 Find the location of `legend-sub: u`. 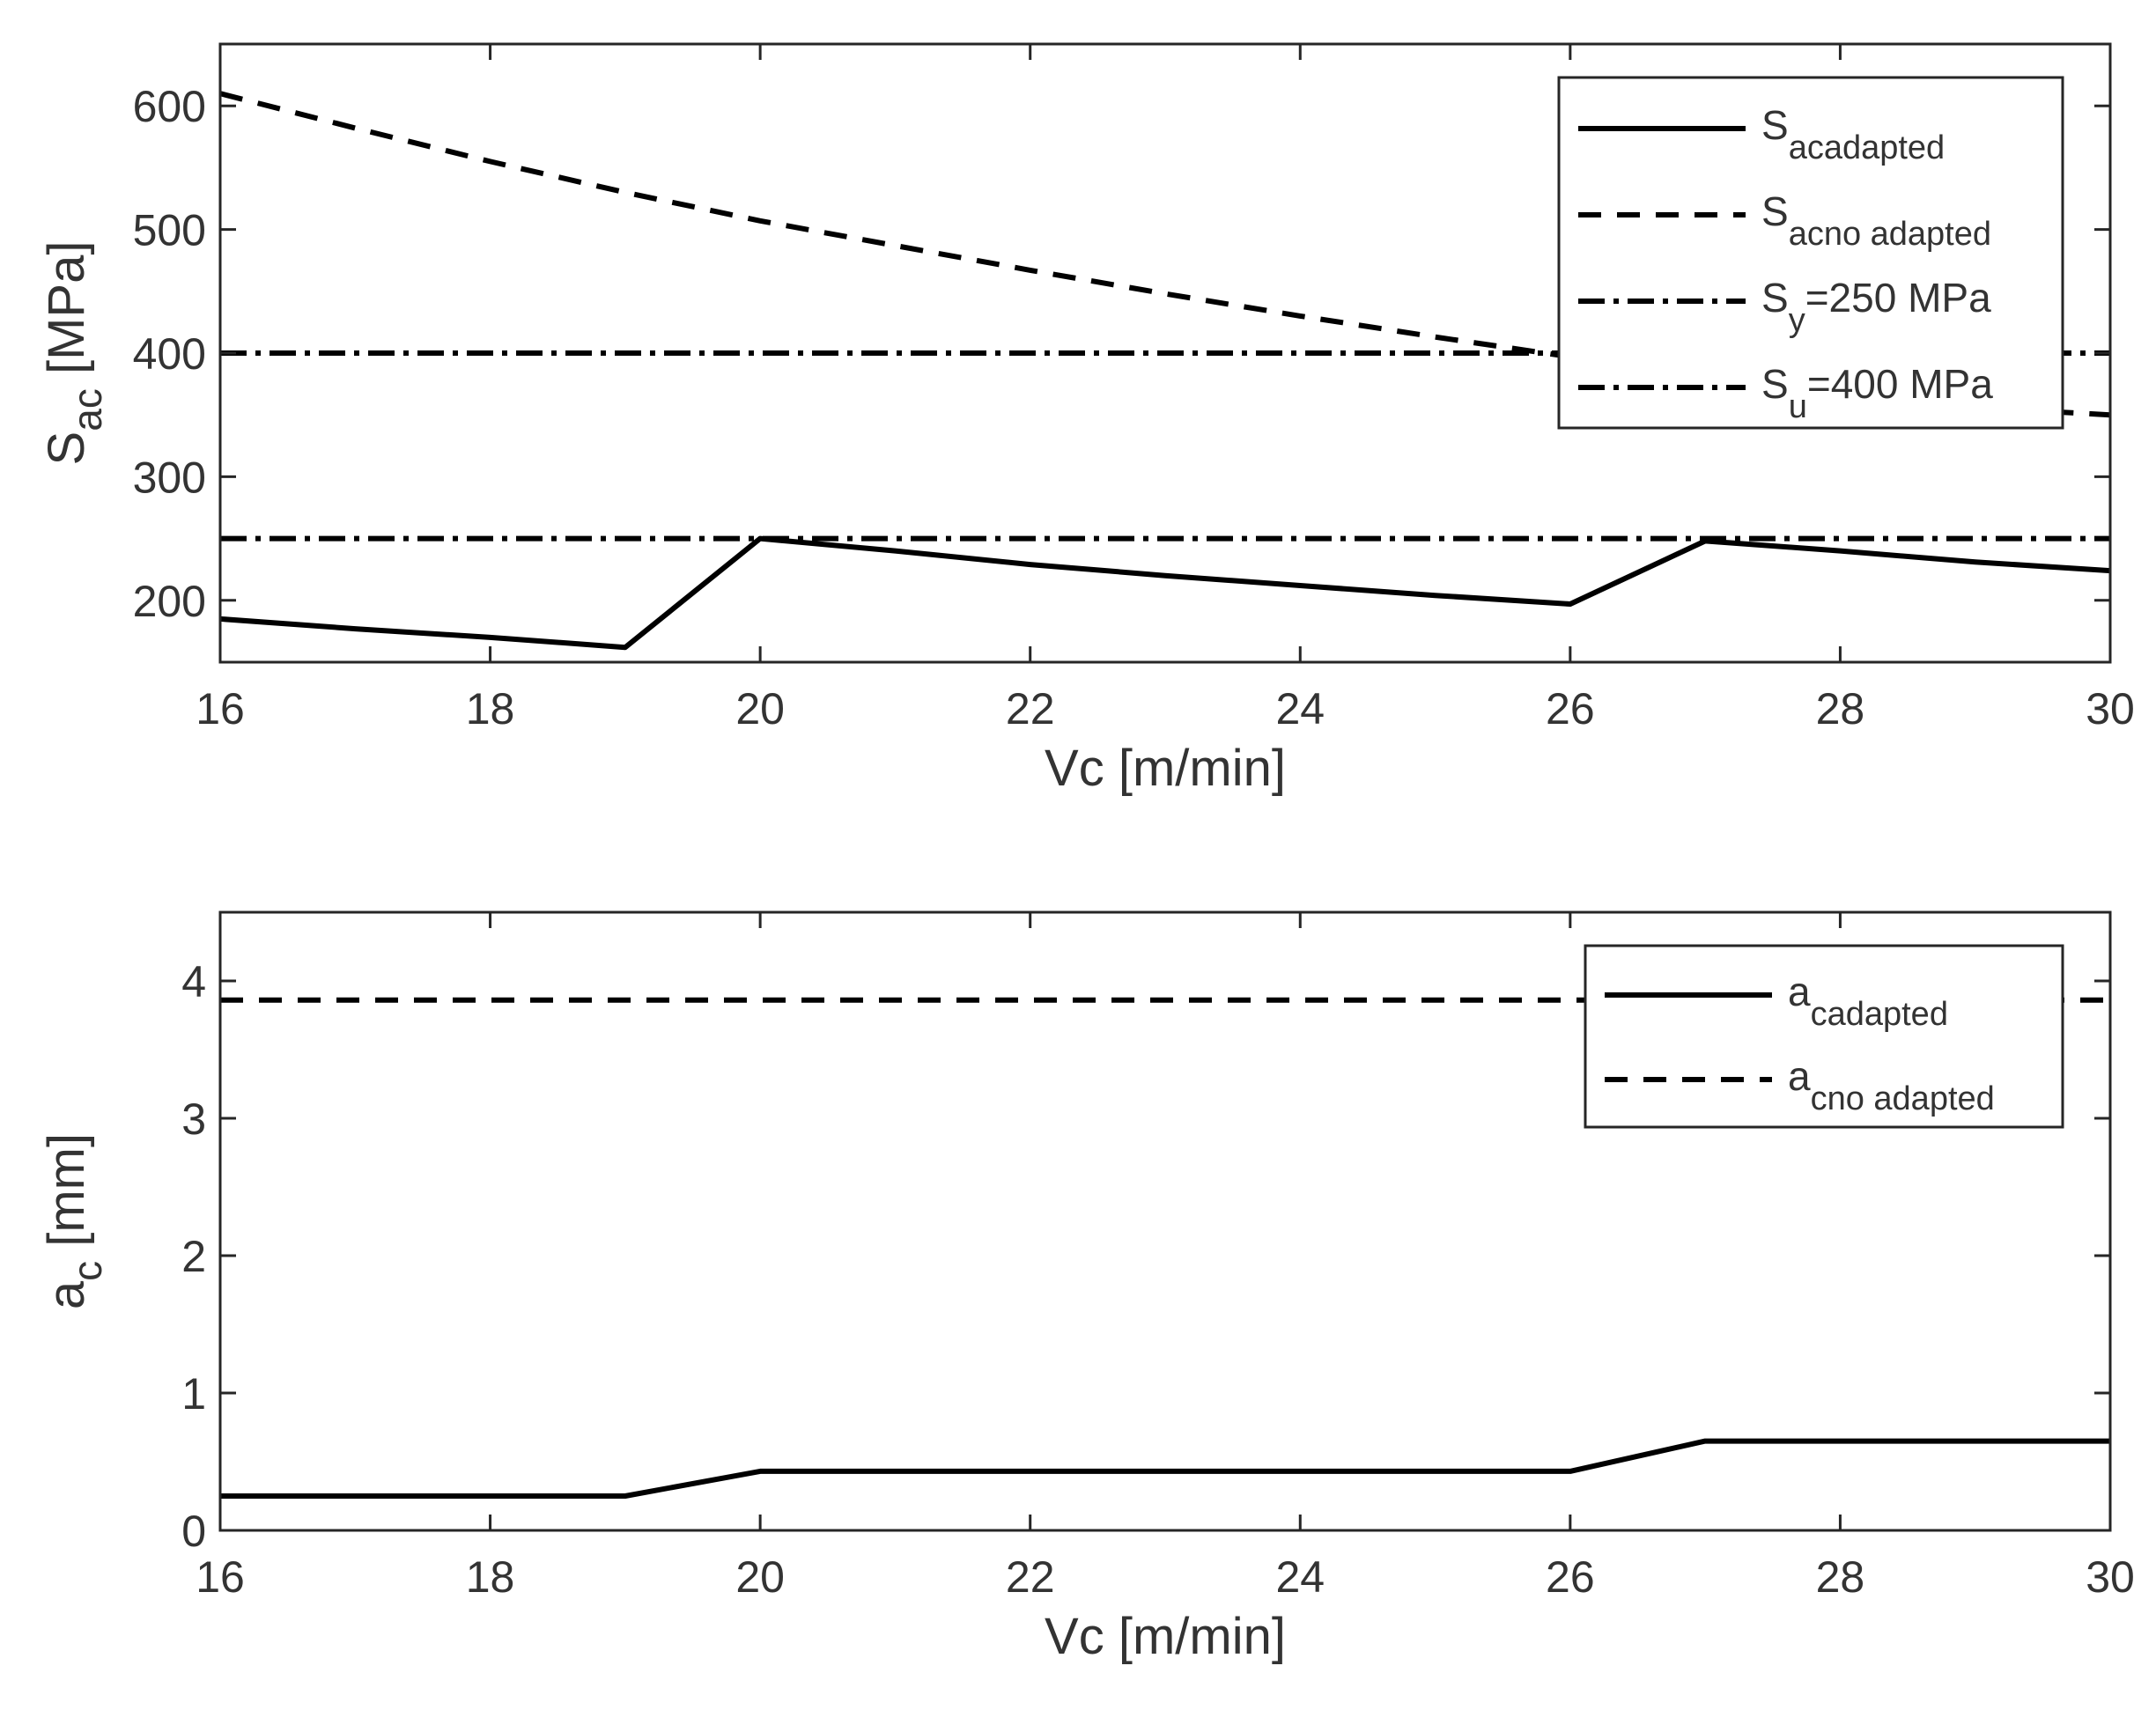

legend-sub: u is located at coordinates (1798, 406).